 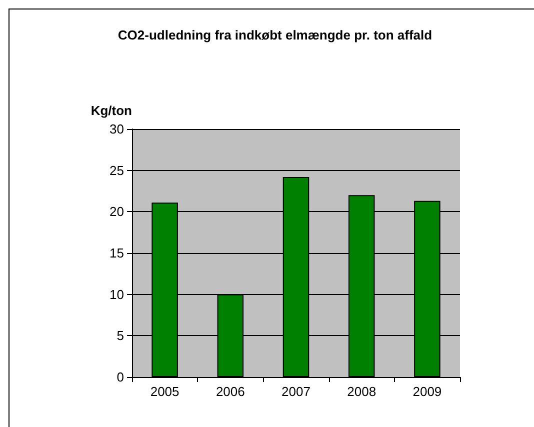 What do you see at coordinates (117, 253) in the screenshot?
I see `y-tick-label: 15` at bounding box center [117, 253].